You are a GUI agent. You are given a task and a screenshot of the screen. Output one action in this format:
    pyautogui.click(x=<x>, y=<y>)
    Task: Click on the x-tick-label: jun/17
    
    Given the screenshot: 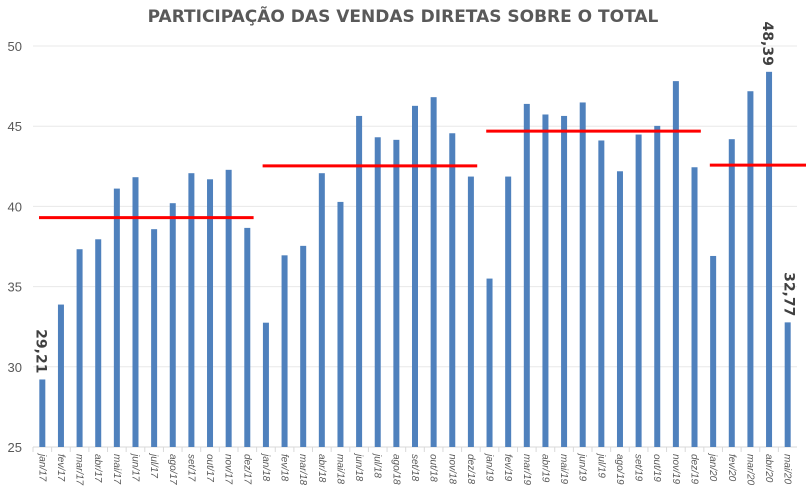 What is the action you would take?
    pyautogui.click(x=134, y=467)
    